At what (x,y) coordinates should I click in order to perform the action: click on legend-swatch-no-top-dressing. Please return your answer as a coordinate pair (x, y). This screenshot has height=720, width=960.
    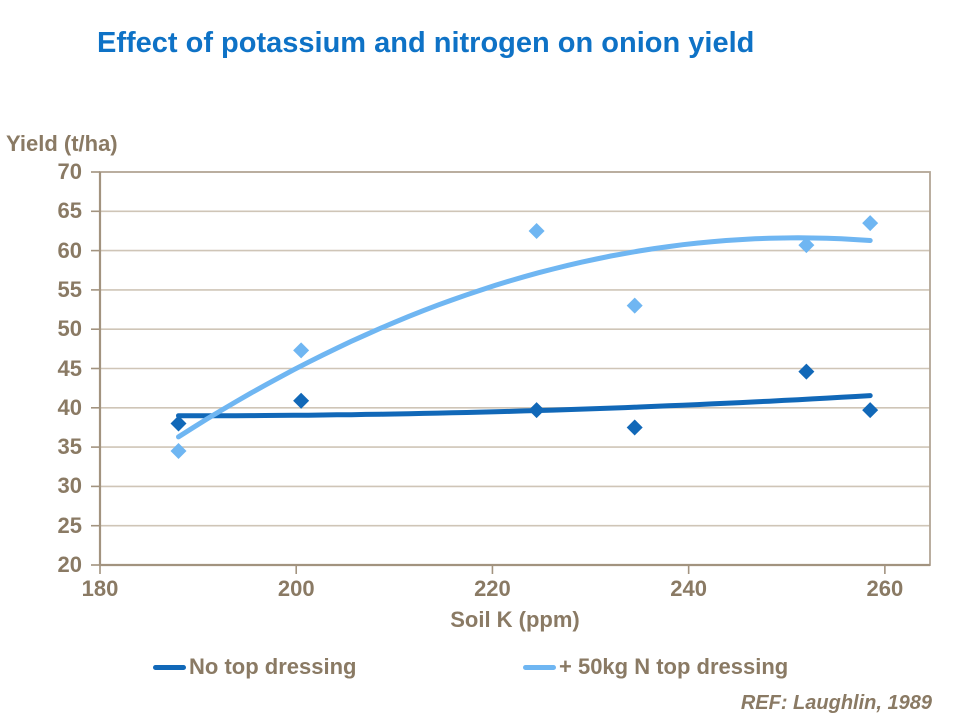
    Looking at the image, I should click on (169, 667).